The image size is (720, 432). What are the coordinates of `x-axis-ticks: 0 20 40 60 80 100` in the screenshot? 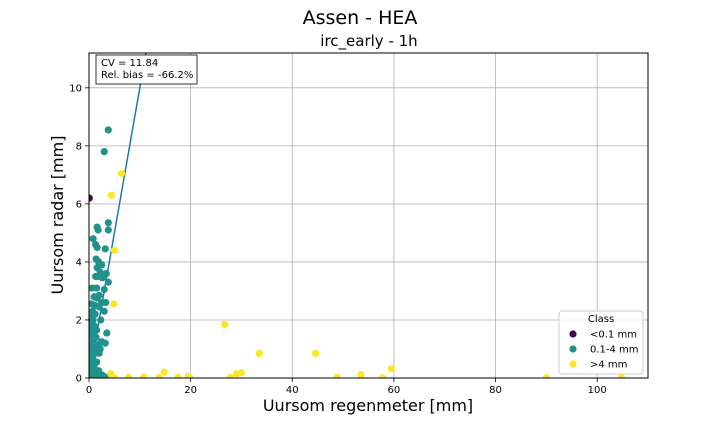 It's located at (346, 387).